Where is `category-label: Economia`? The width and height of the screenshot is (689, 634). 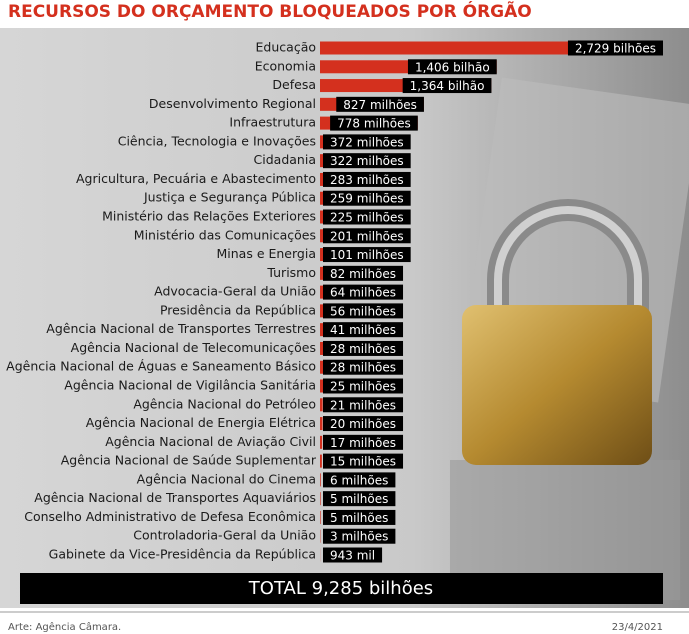
category-label: Economia is located at coordinates (285, 65).